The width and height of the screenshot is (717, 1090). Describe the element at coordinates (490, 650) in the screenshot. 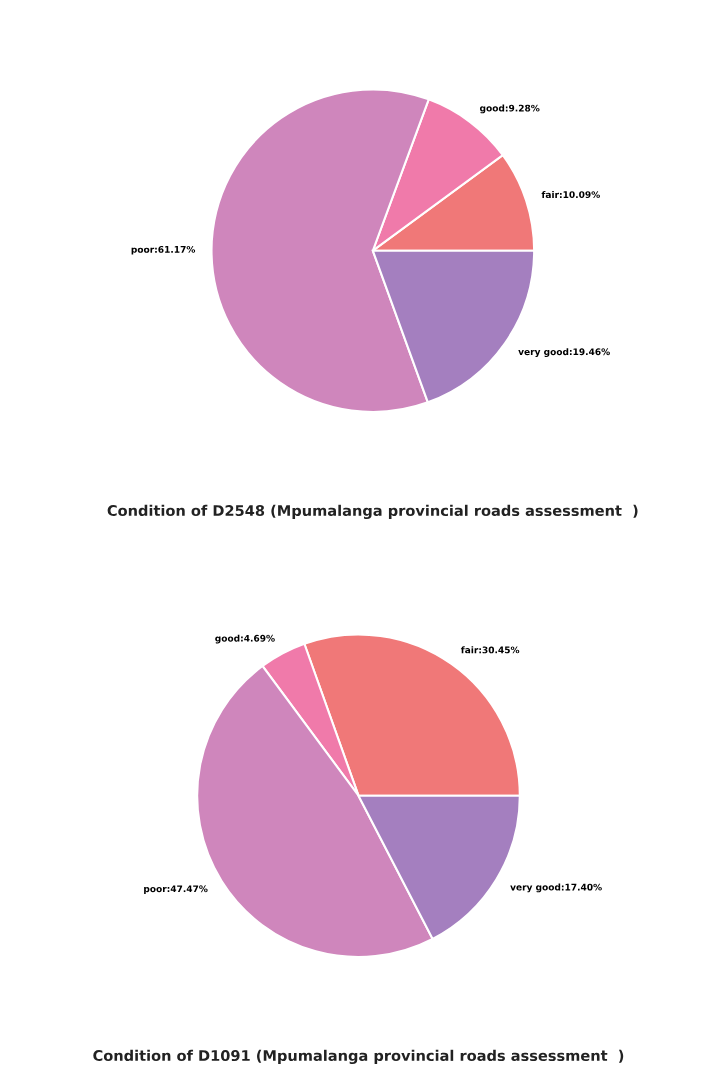

I see `slice-label: fair:30.45%` at that location.